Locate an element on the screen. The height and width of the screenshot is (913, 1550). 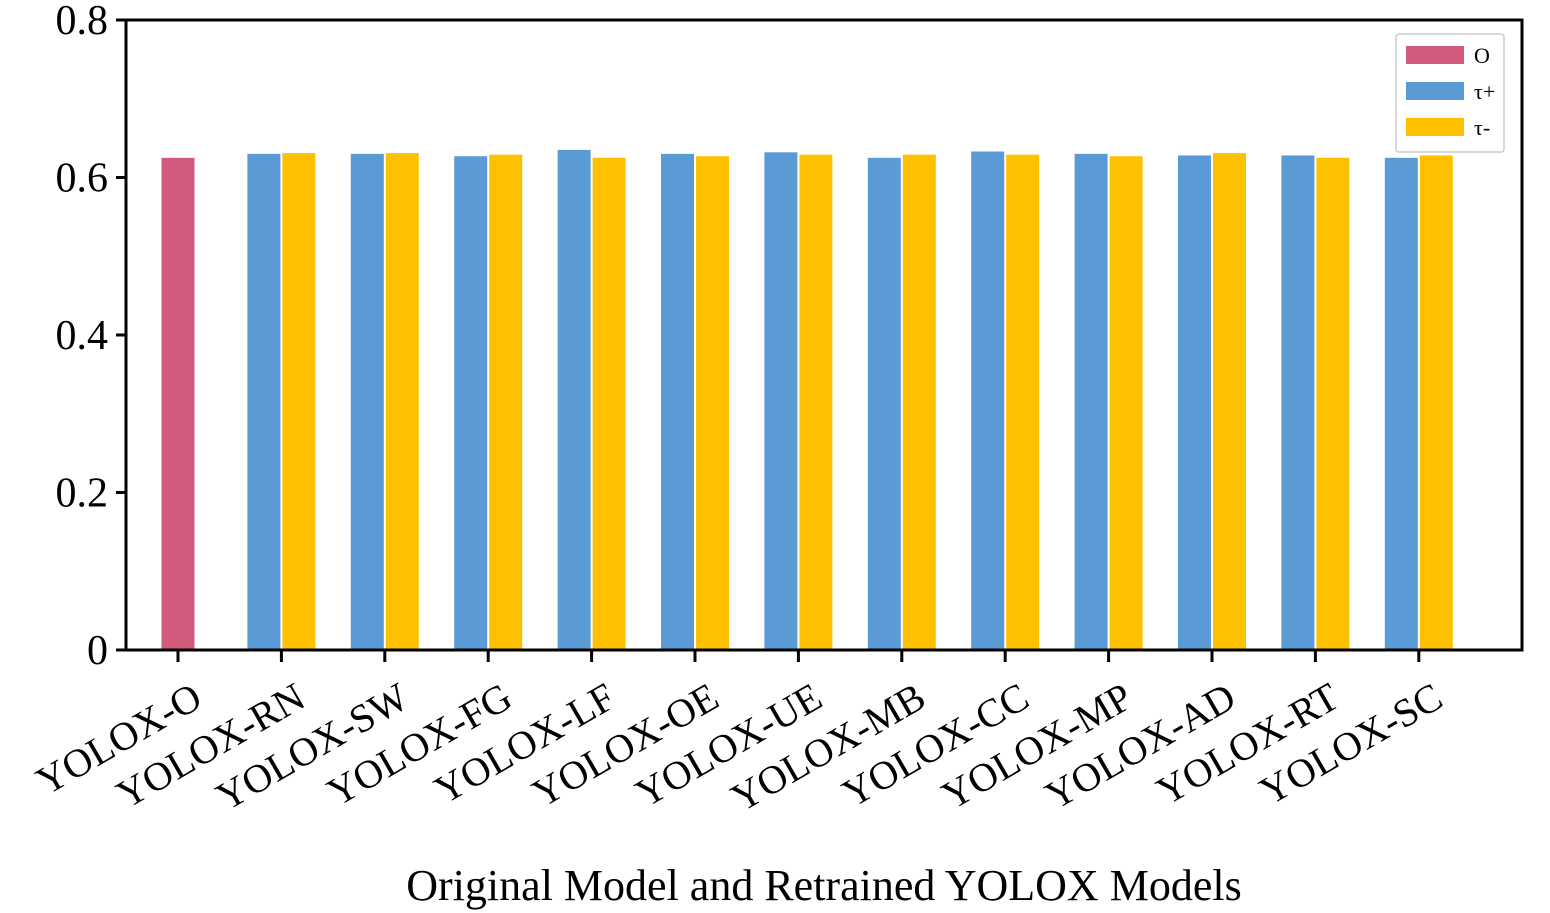
legend: Oτ+ τ- is located at coordinates (1450, 93).